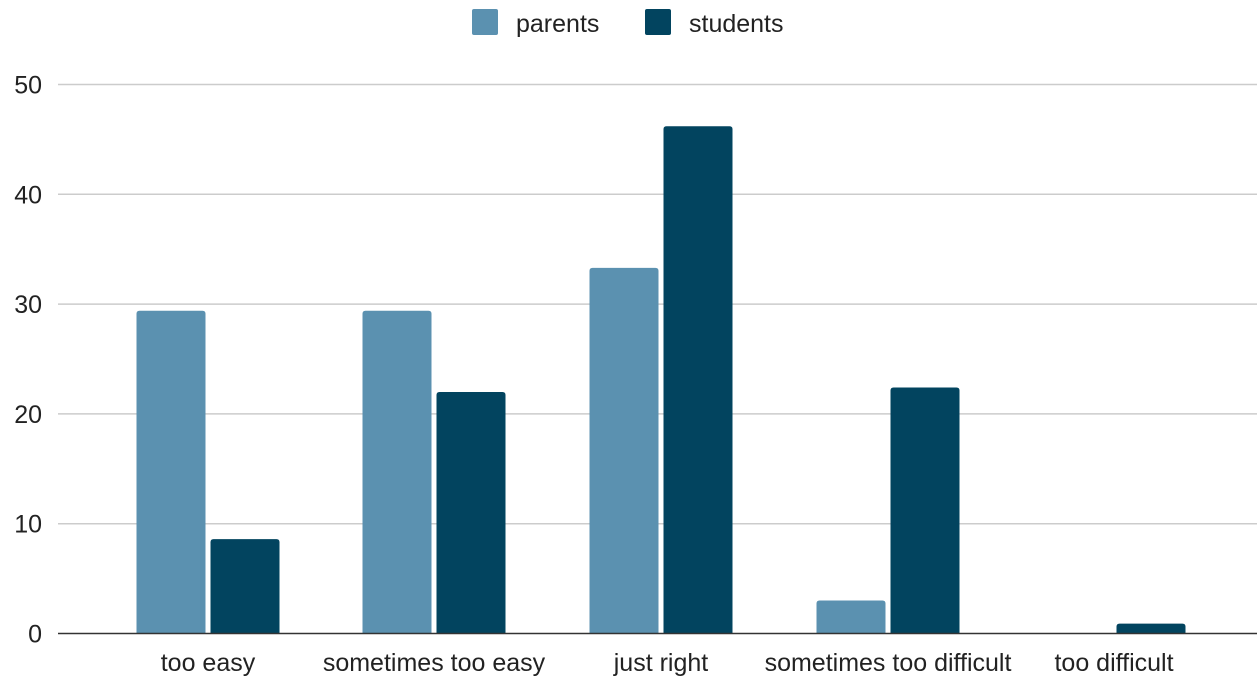 Image resolution: width=1257 pixels, height=677 pixels. Describe the element at coordinates (397, 472) in the screenshot. I see `bar-parents-sometimes-too-easy` at that location.